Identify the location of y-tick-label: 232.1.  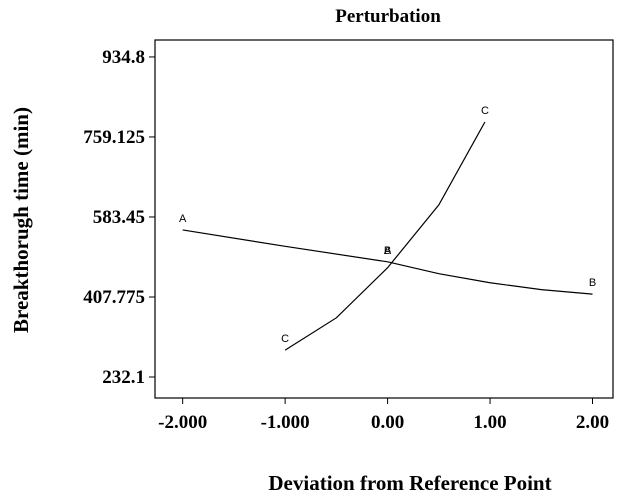
(123, 377).